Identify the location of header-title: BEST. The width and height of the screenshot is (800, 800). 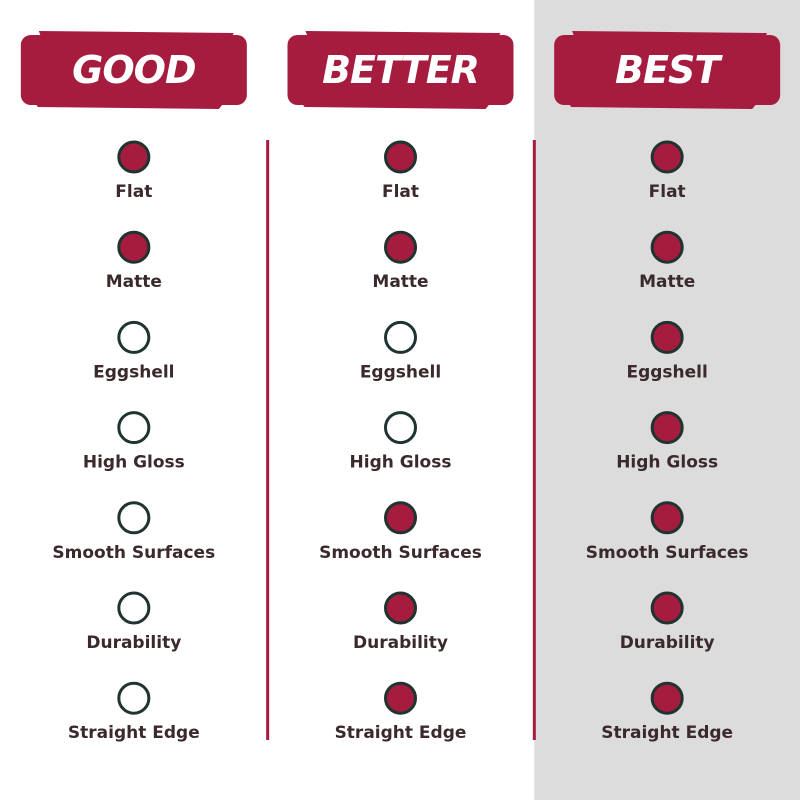
(669, 70).